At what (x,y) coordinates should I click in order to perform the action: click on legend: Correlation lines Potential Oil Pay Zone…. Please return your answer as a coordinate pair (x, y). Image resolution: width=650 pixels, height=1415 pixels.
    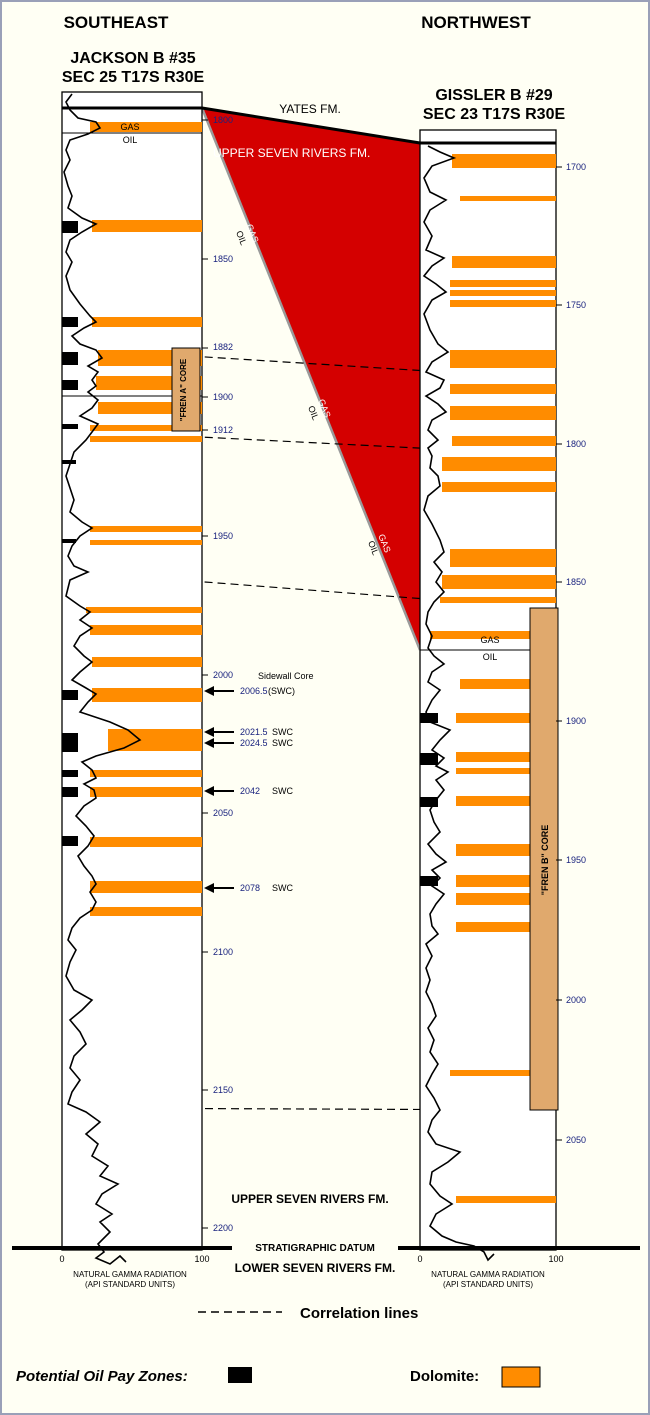
    Looking at the image, I should click on (278, 1346).